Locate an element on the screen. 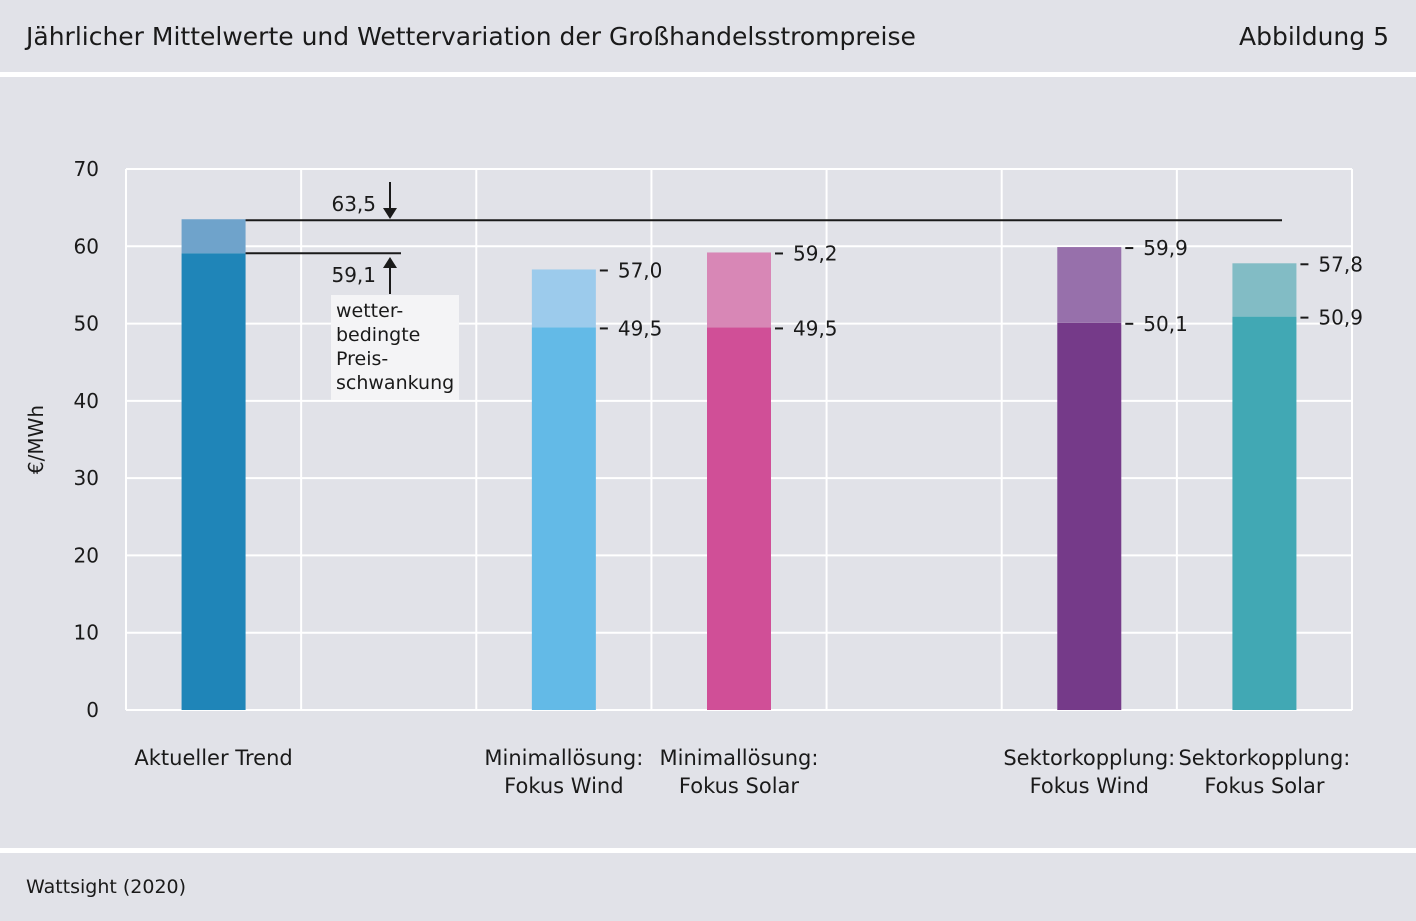 The width and height of the screenshot is (1416, 921). footer-divider is located at coordinates (708, 850).